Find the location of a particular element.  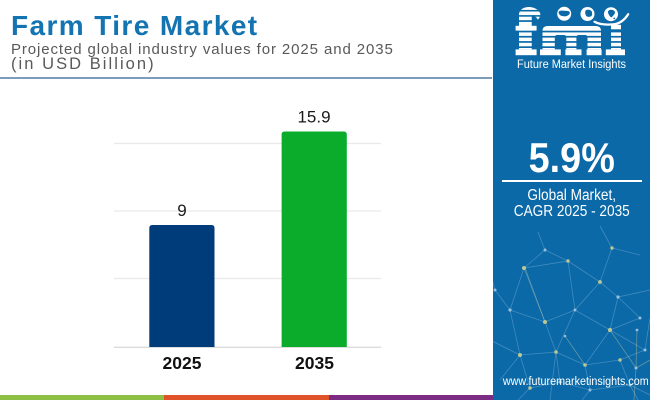

svg-text: Future Market Insights is located at coordinates (571, 64).